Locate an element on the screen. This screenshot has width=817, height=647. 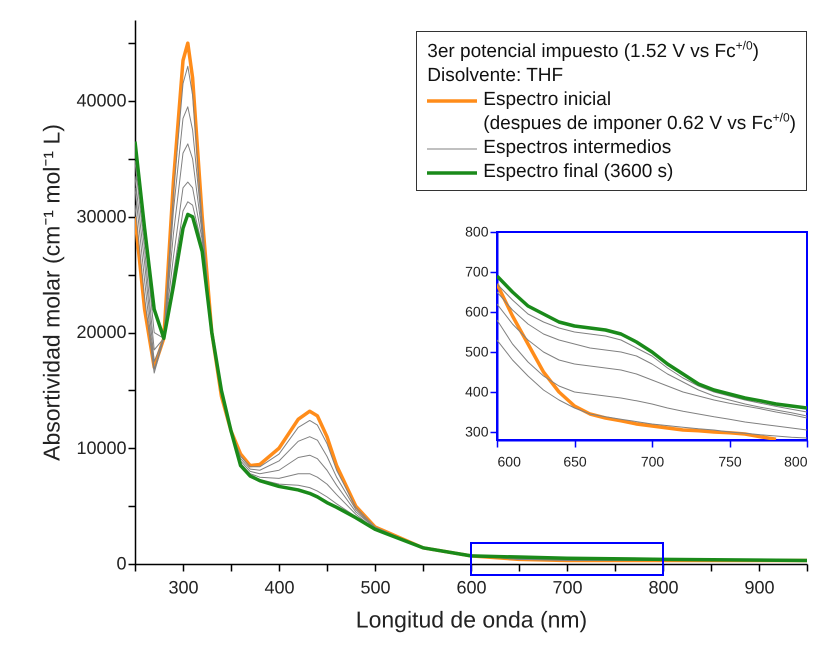
text: 3er potencial impuesto (1.52 V vs Fc$^{+/0}$) Disolvente: THF is located at coordinates (593, 62).